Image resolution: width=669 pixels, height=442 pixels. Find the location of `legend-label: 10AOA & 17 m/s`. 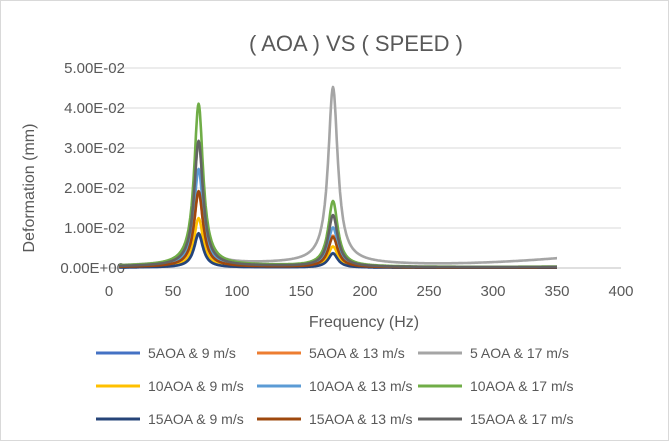

legend-label: 10AOA & 17 m/s is located at coordinates (522, 386).